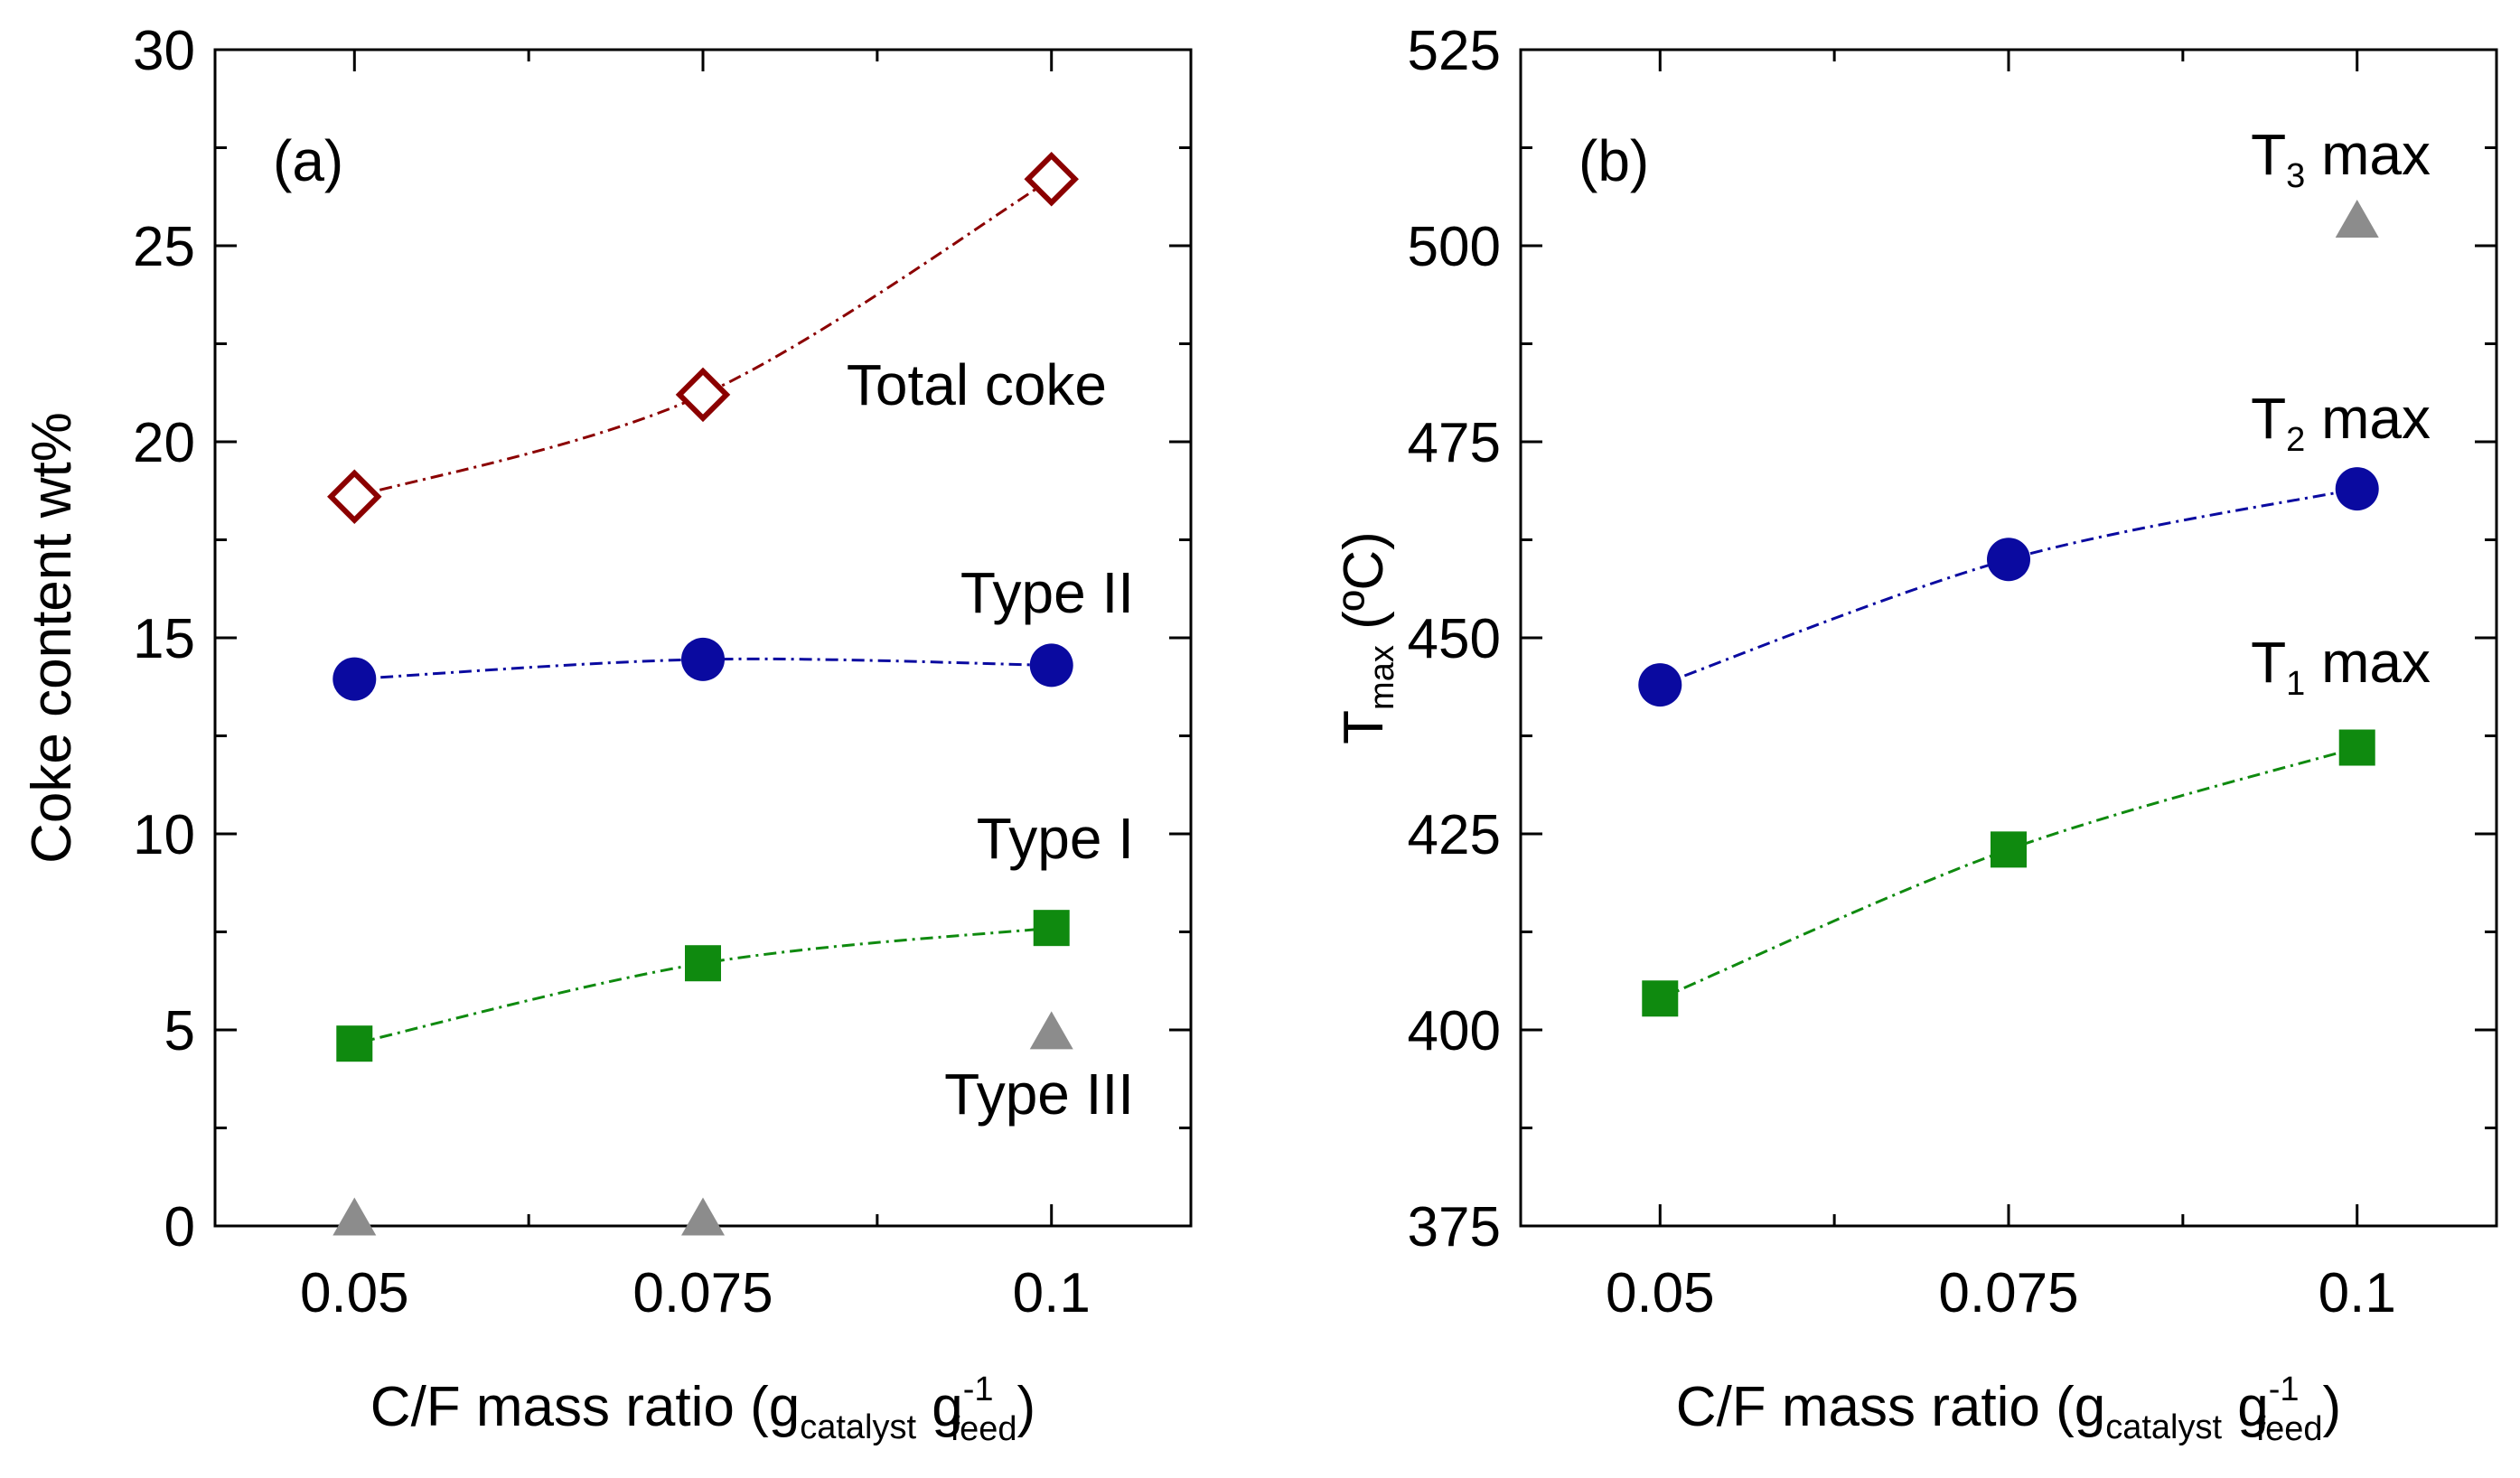  Describe the element at coordinates (164, 247) in the screenshot. I see `y-tick-label: 25` at that location.